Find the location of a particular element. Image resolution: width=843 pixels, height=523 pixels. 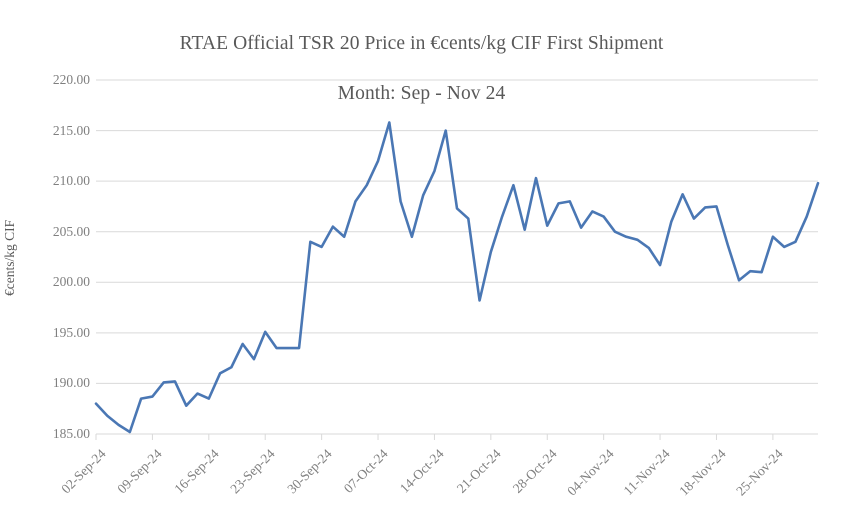

x-axis-ticks is located at coordinates (434, 437).